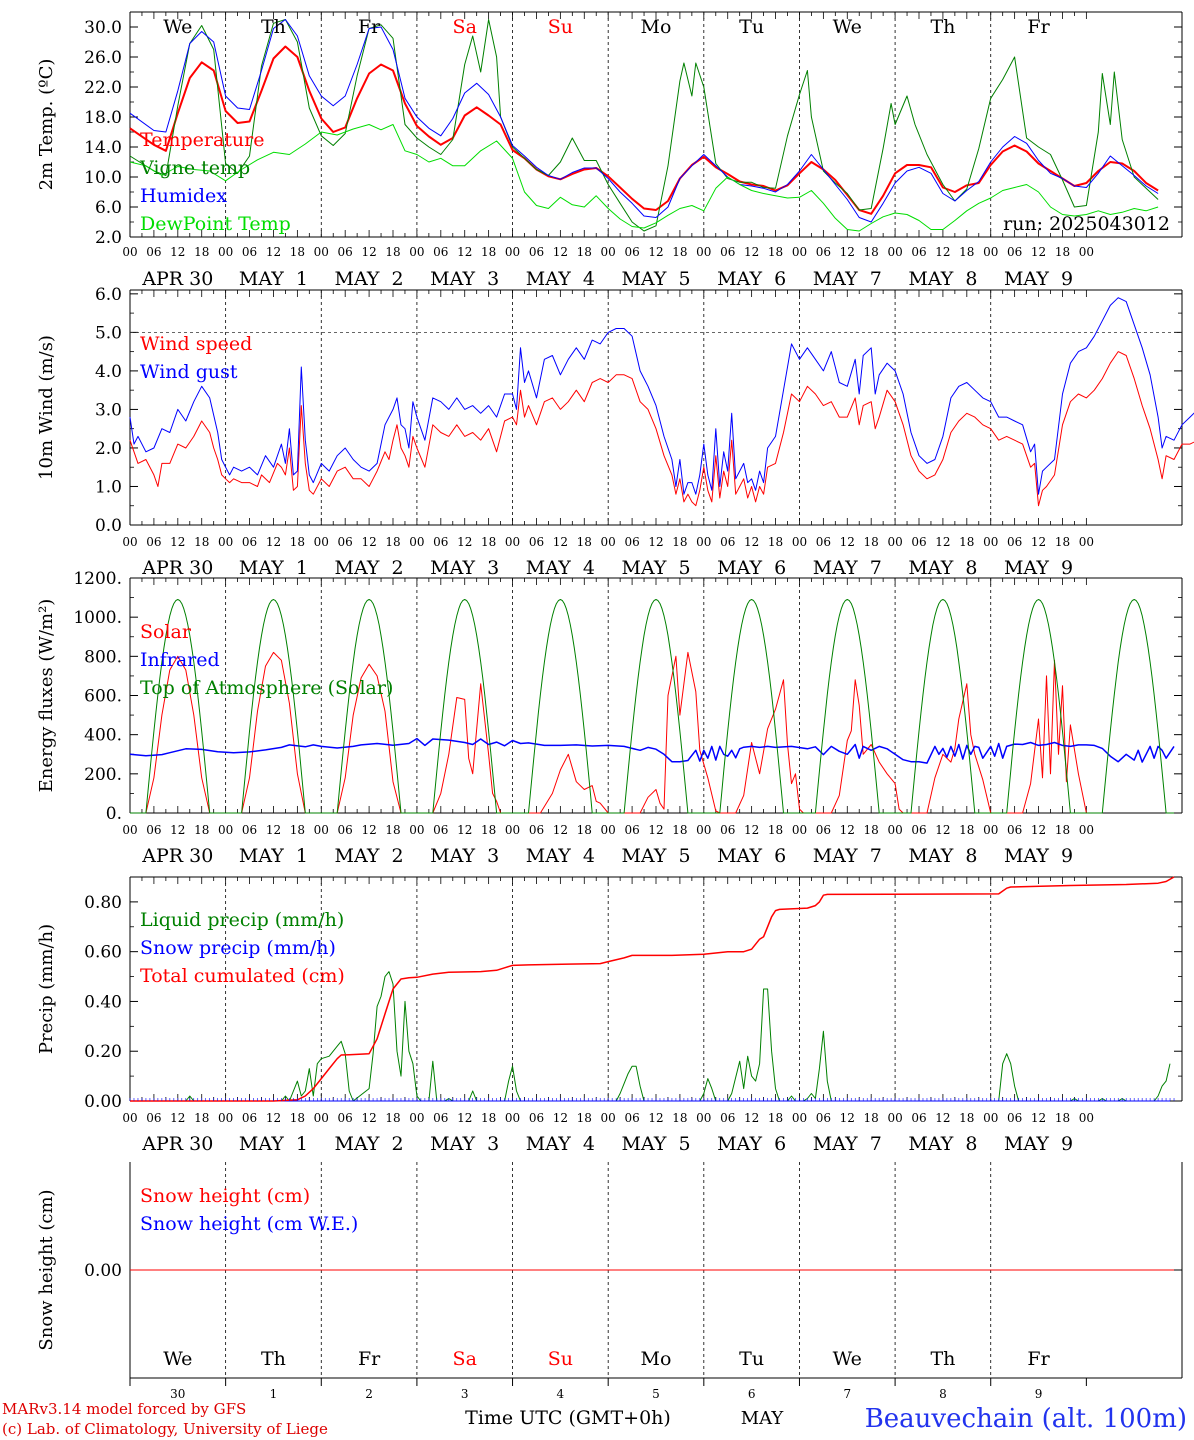 The width and height of the screenshot is (1194, 1440). What do you see at coordinates (242, 976) in the screenshot?
I see `legend-entry: Total cumulated (cm)` at bounding box center [242, 976].